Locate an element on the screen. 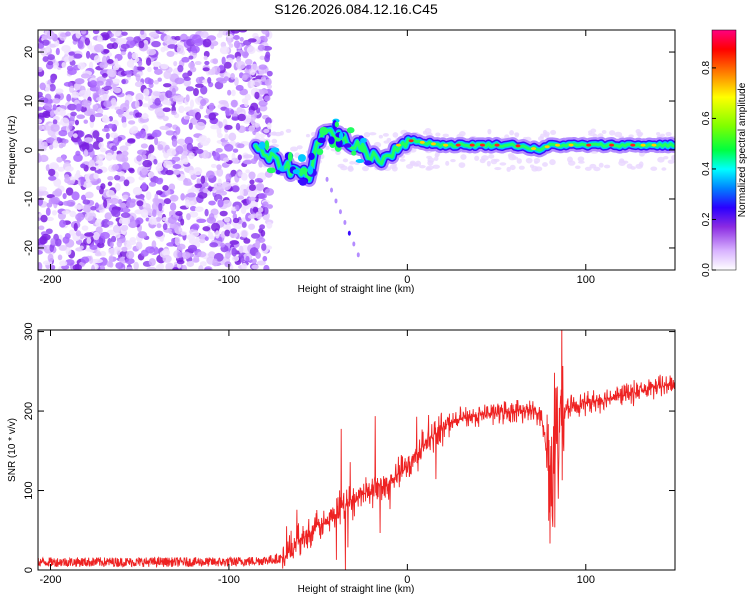 The image size is (750, 600). spectrogram-x-tick-label: -200 is located at coordinates (50, 280).